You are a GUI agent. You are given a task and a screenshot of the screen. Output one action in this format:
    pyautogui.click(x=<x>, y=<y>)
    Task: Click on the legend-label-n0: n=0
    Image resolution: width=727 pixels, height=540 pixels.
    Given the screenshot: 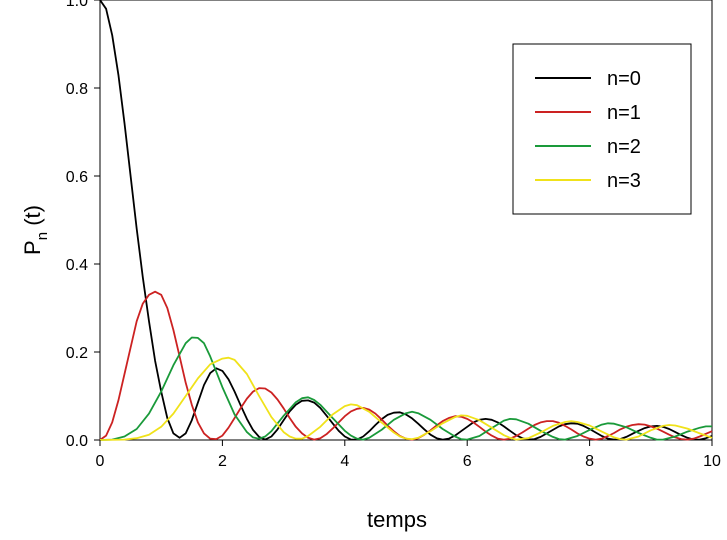 What is the action you would take?
    pyautogui.click(x=624, y=79)
    